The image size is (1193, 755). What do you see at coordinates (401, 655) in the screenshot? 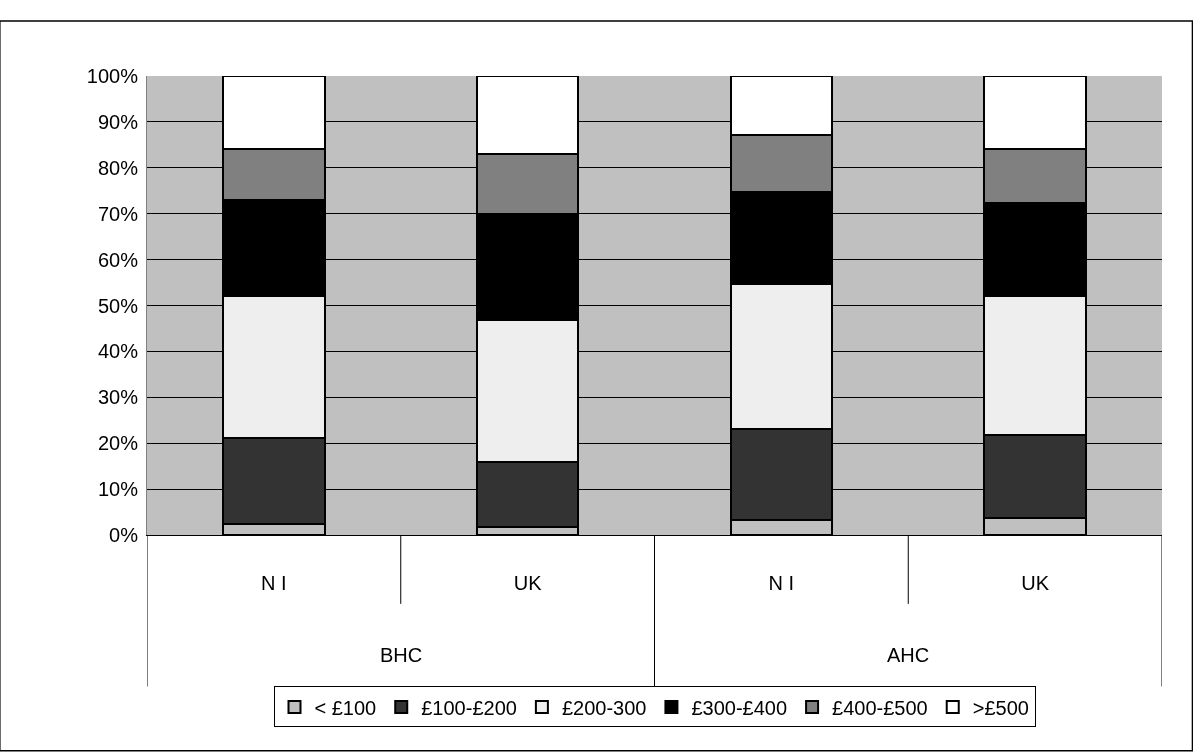
I see `text: BHC` at bounding box center [401, 655].